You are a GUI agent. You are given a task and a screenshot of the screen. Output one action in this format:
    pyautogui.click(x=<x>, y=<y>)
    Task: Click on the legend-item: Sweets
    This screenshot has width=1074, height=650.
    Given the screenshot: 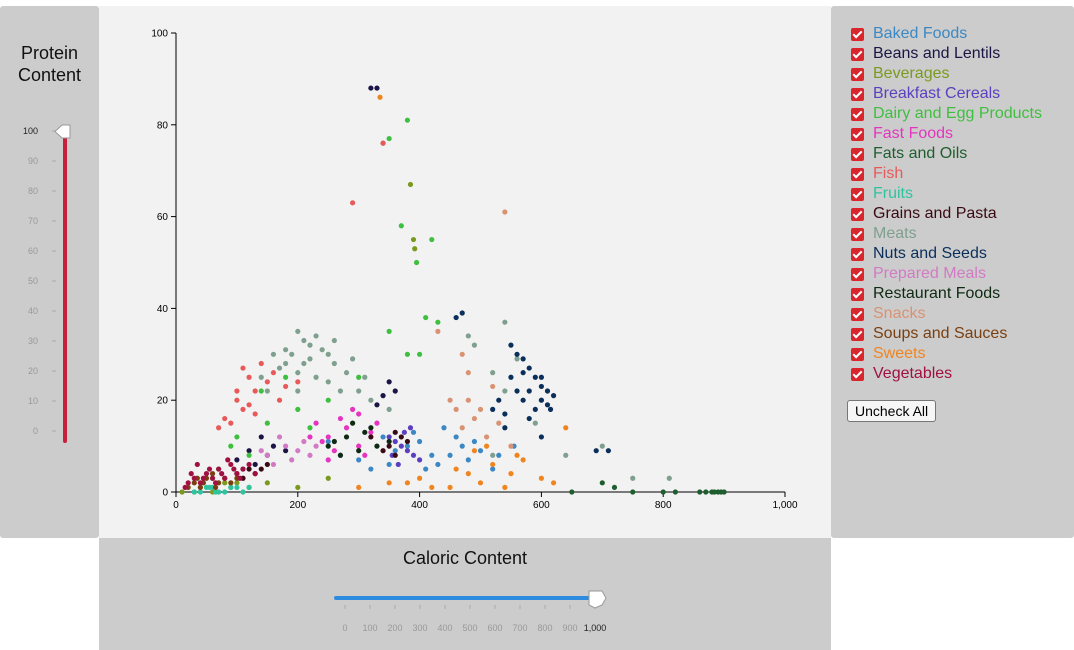 What is the action you would take?
    pyautogui.click(x=946, y=354)
    